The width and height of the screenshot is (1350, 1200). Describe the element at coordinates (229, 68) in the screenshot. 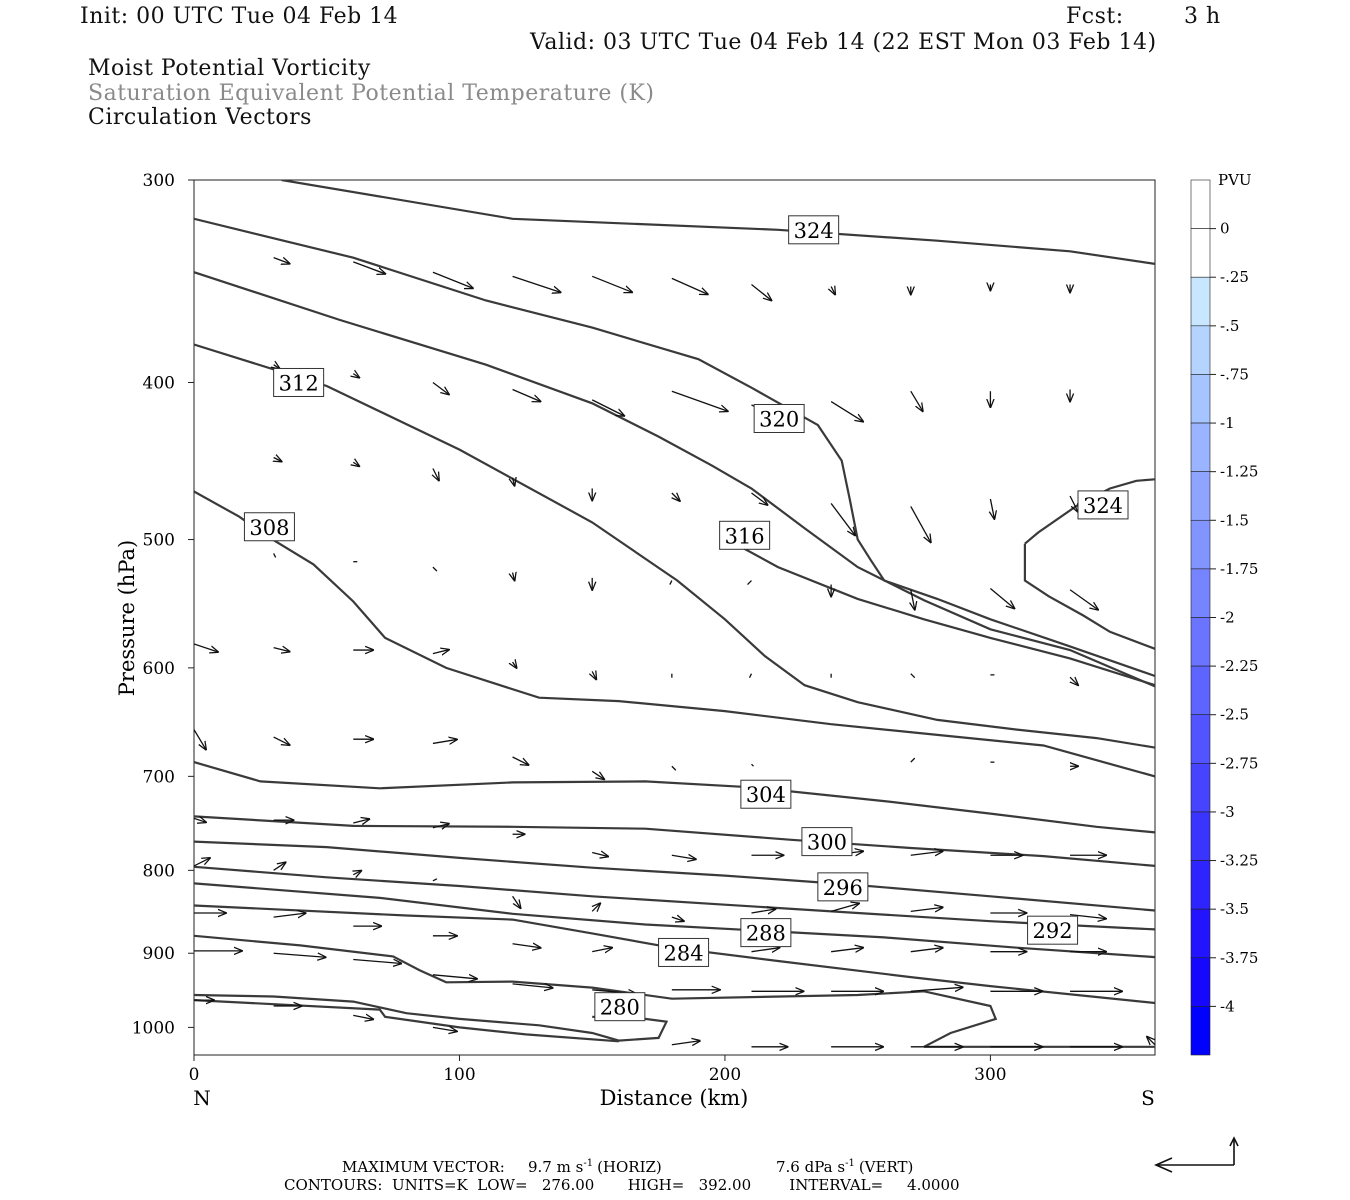

I see `title-mpv: Moist Potential Vorticity` at that location.